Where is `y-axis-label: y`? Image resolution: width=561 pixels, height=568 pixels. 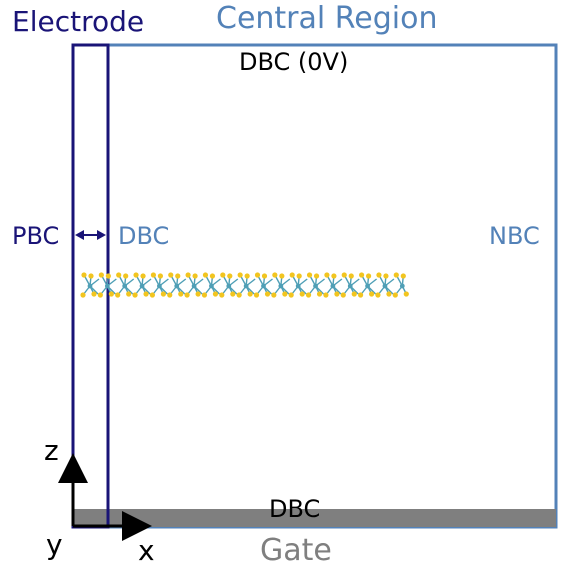
y-axis-label: y is located at coordinates (54, 544).